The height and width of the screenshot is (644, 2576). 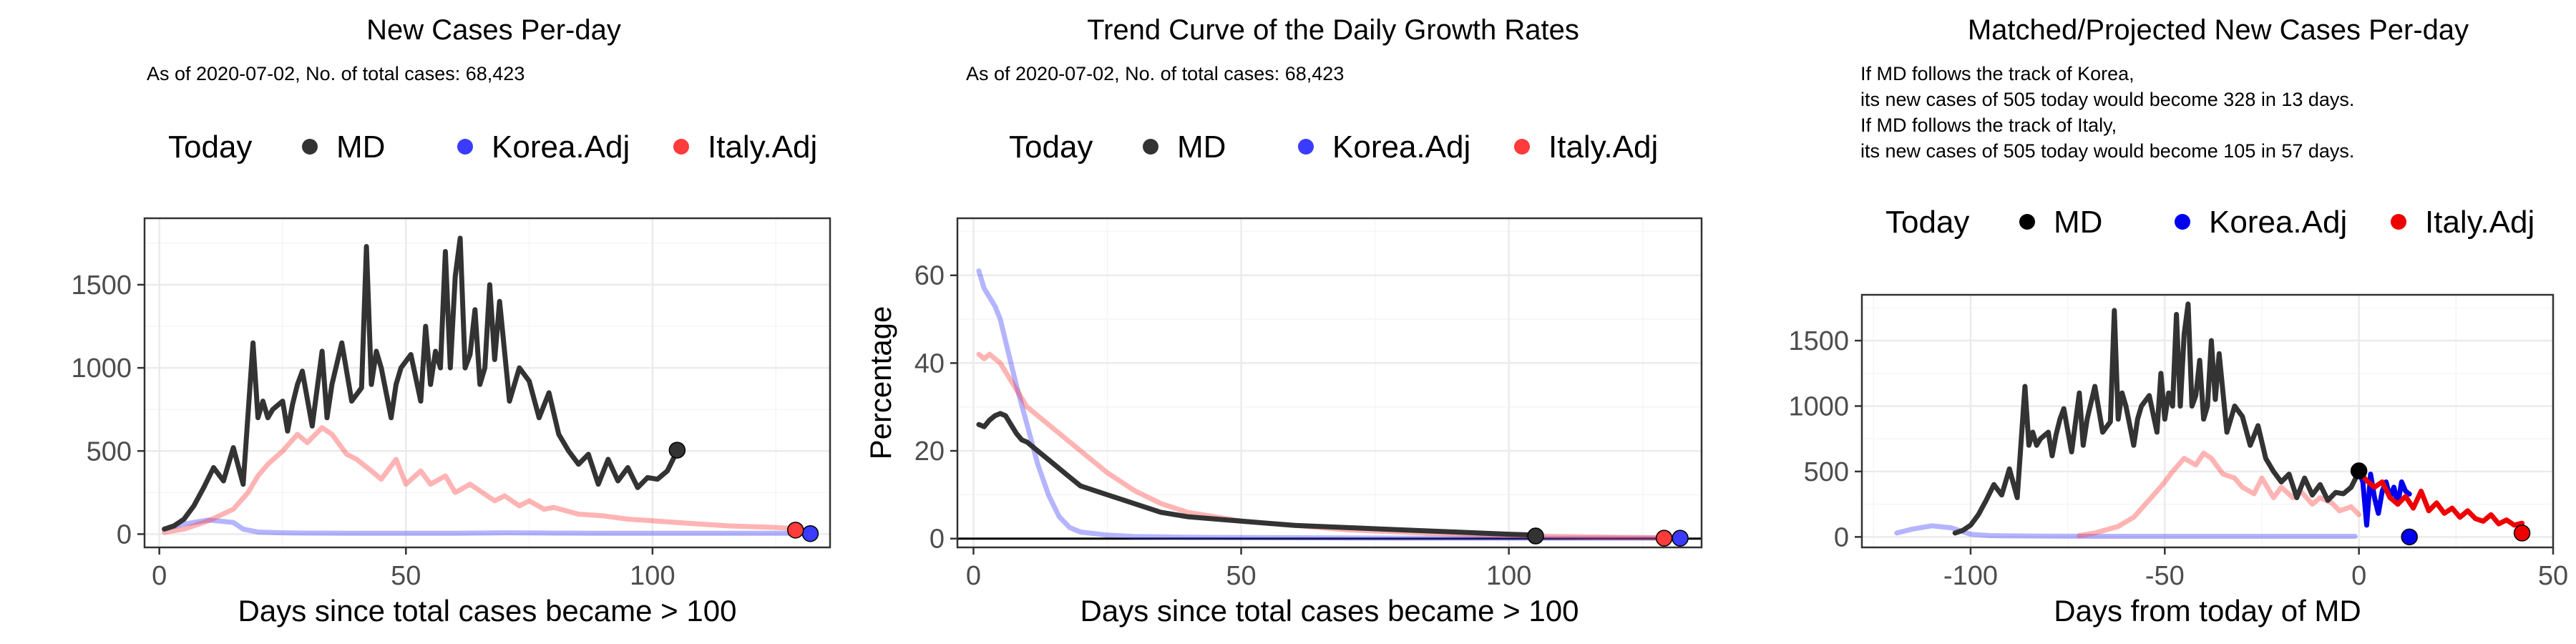 I want to click on x-axis-title: Days from today of MD, so click(x=2207, y=611).